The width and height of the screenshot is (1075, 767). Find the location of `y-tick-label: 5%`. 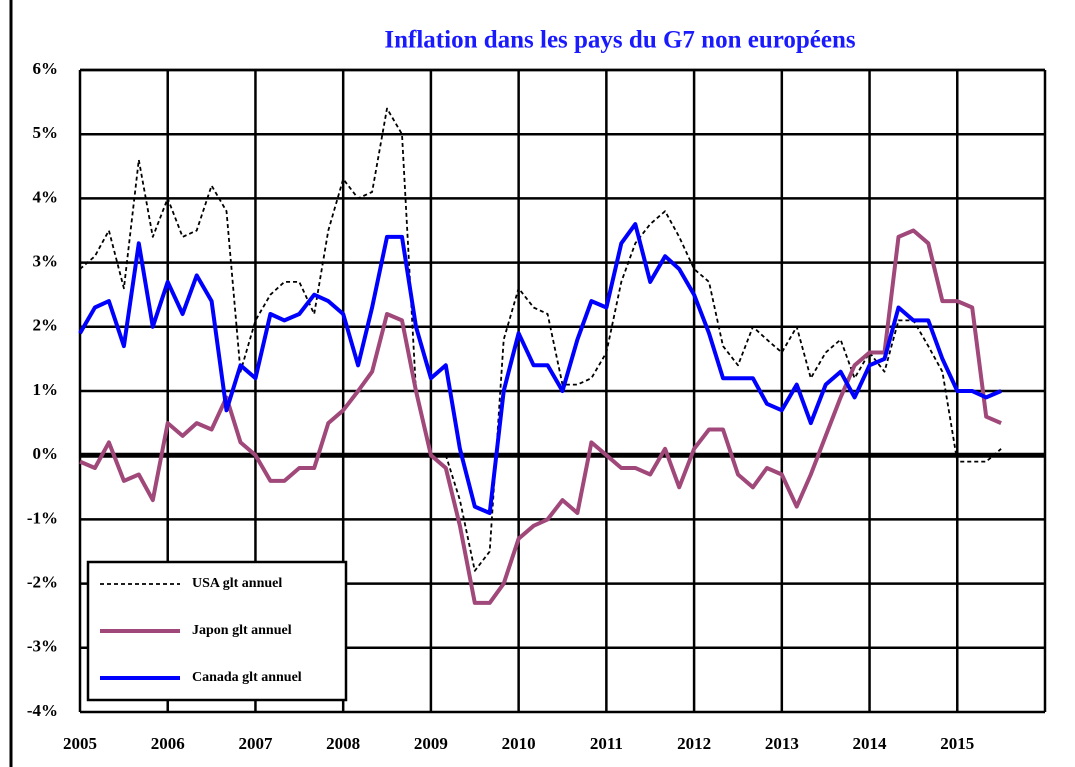

y-tick-label: 5% is located at coordinates (46, 132).